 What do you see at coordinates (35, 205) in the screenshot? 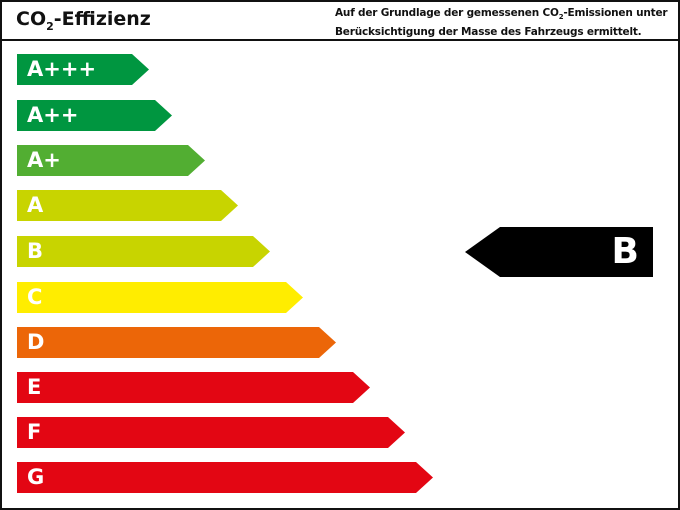
I see `class-label: A` at bounding box center [35, 205].